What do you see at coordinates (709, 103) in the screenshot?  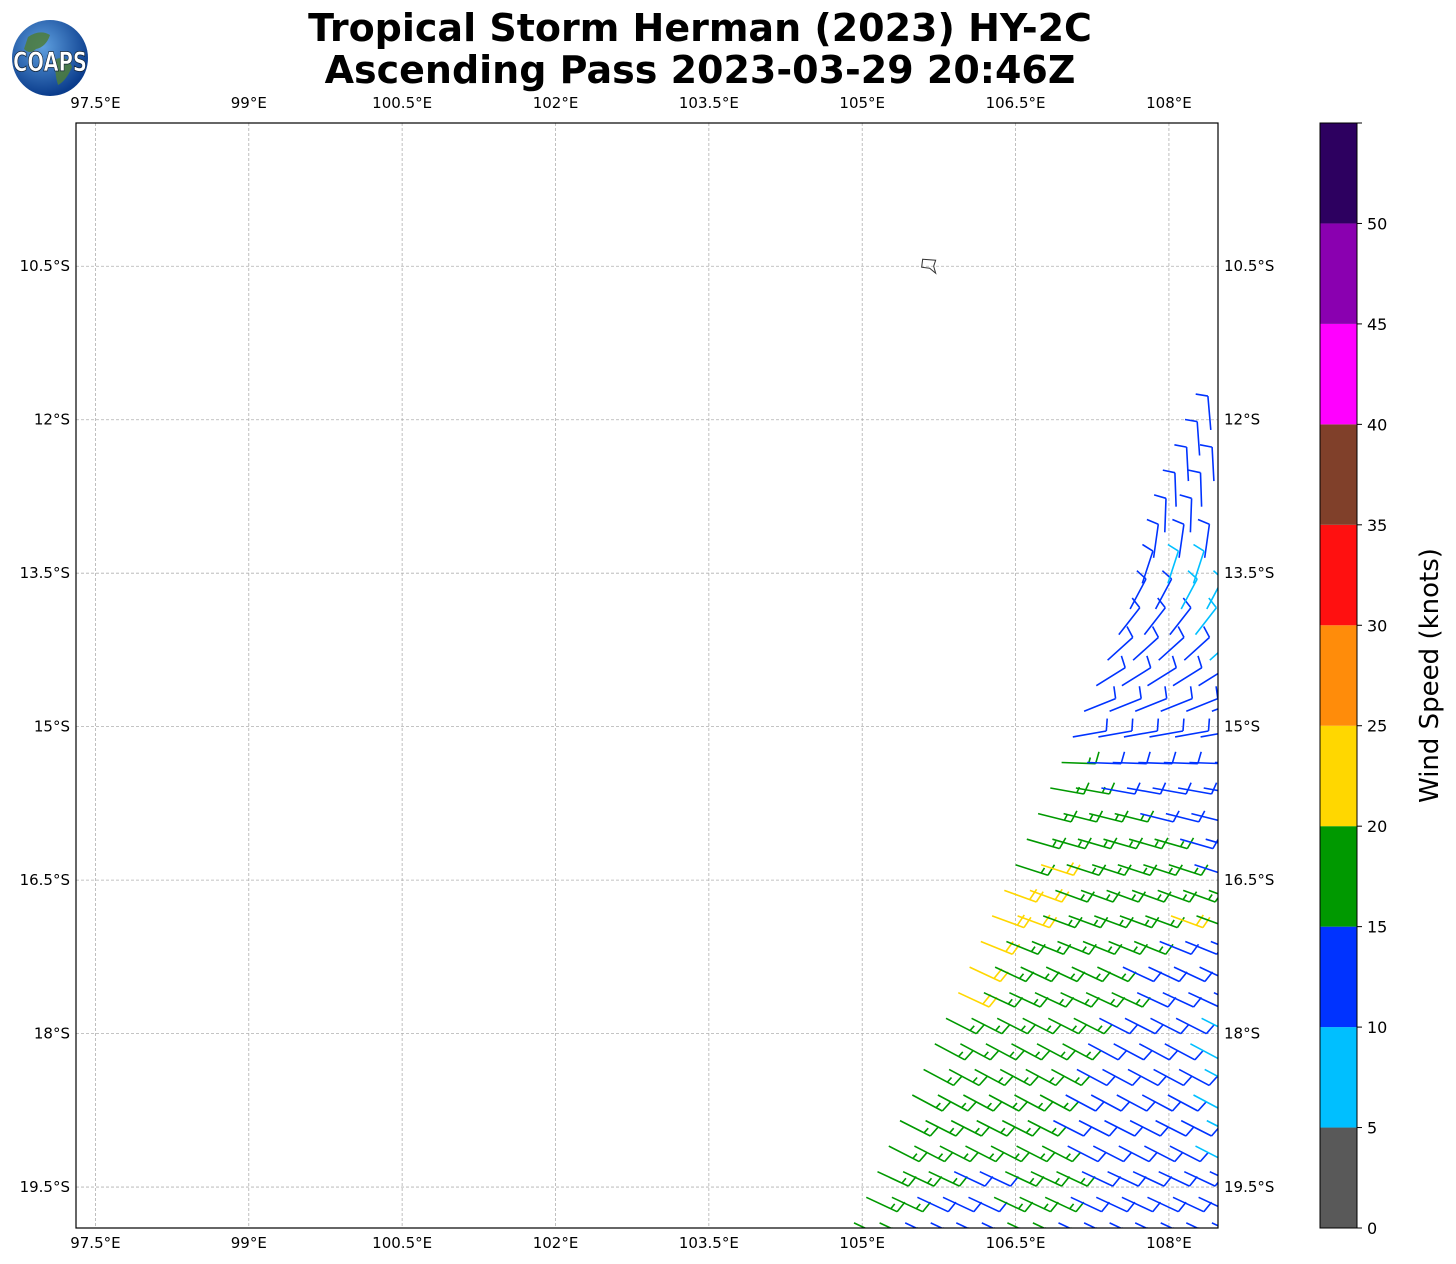 I see `lon-tick-label-top: 103.5°E` at bounding box center [709, 103].